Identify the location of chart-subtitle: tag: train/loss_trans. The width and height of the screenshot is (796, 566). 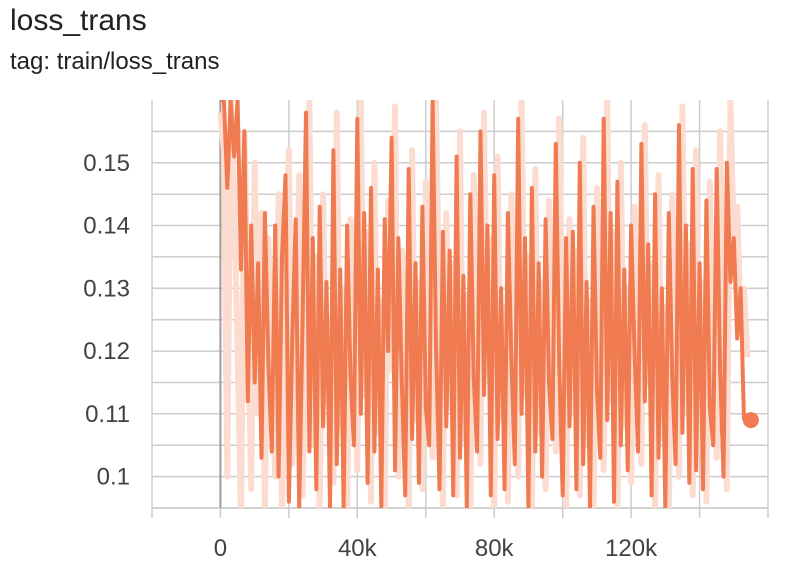
(115, 61).